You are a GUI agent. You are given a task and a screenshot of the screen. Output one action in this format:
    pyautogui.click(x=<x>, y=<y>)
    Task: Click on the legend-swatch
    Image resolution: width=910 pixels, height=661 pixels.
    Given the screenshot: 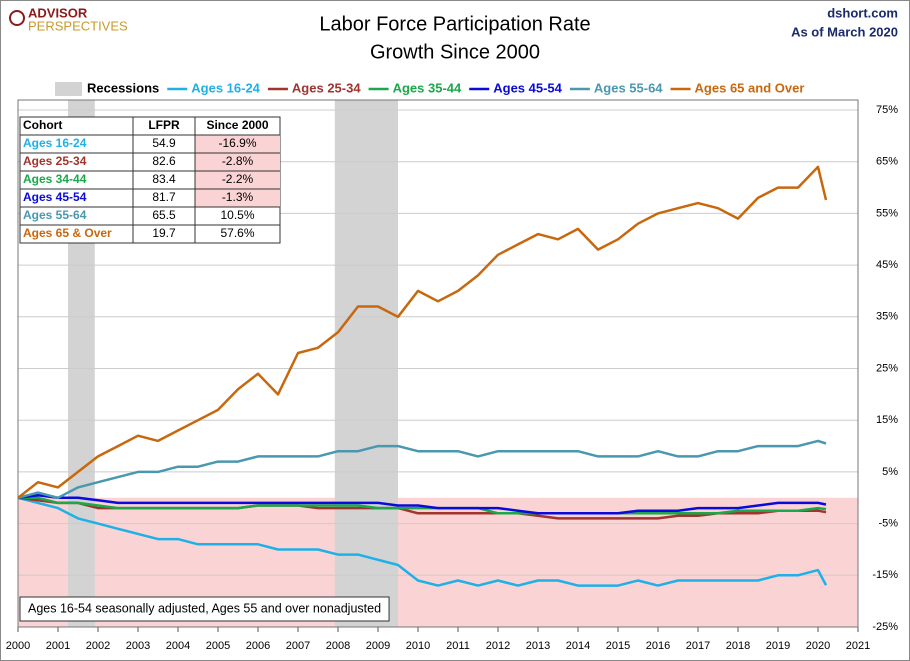 What is the action you would take?
    pyautogui.click(x=68, y=89)
    